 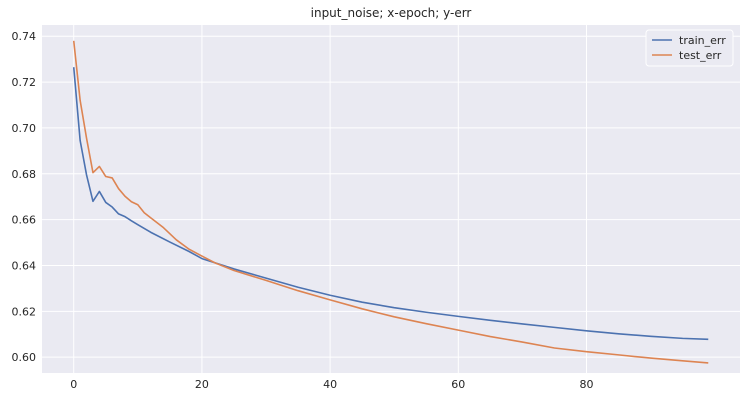 What do you see at coordinates (24, 357) in the screenshot?
I see `y-tick-label: 0.60` at bounding box center [24, 357].